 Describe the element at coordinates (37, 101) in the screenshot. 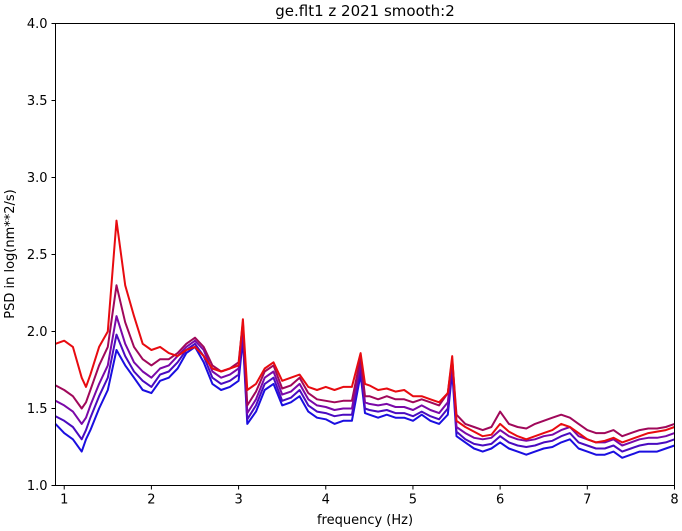

I see `y-tick-label: 3.5` at that location.